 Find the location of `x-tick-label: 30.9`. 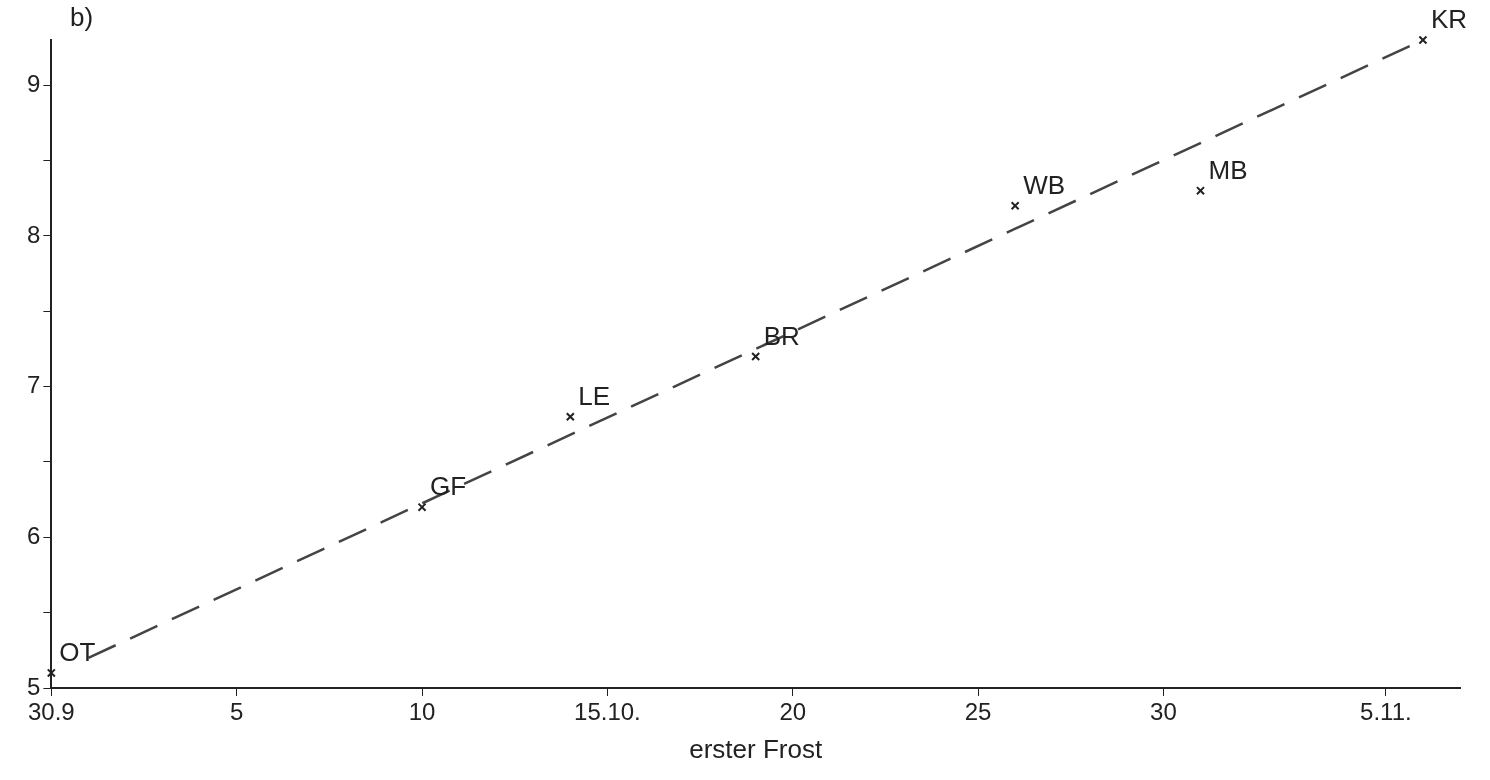

x-tick-label: 30.9 is located at coordinates (51, 712).